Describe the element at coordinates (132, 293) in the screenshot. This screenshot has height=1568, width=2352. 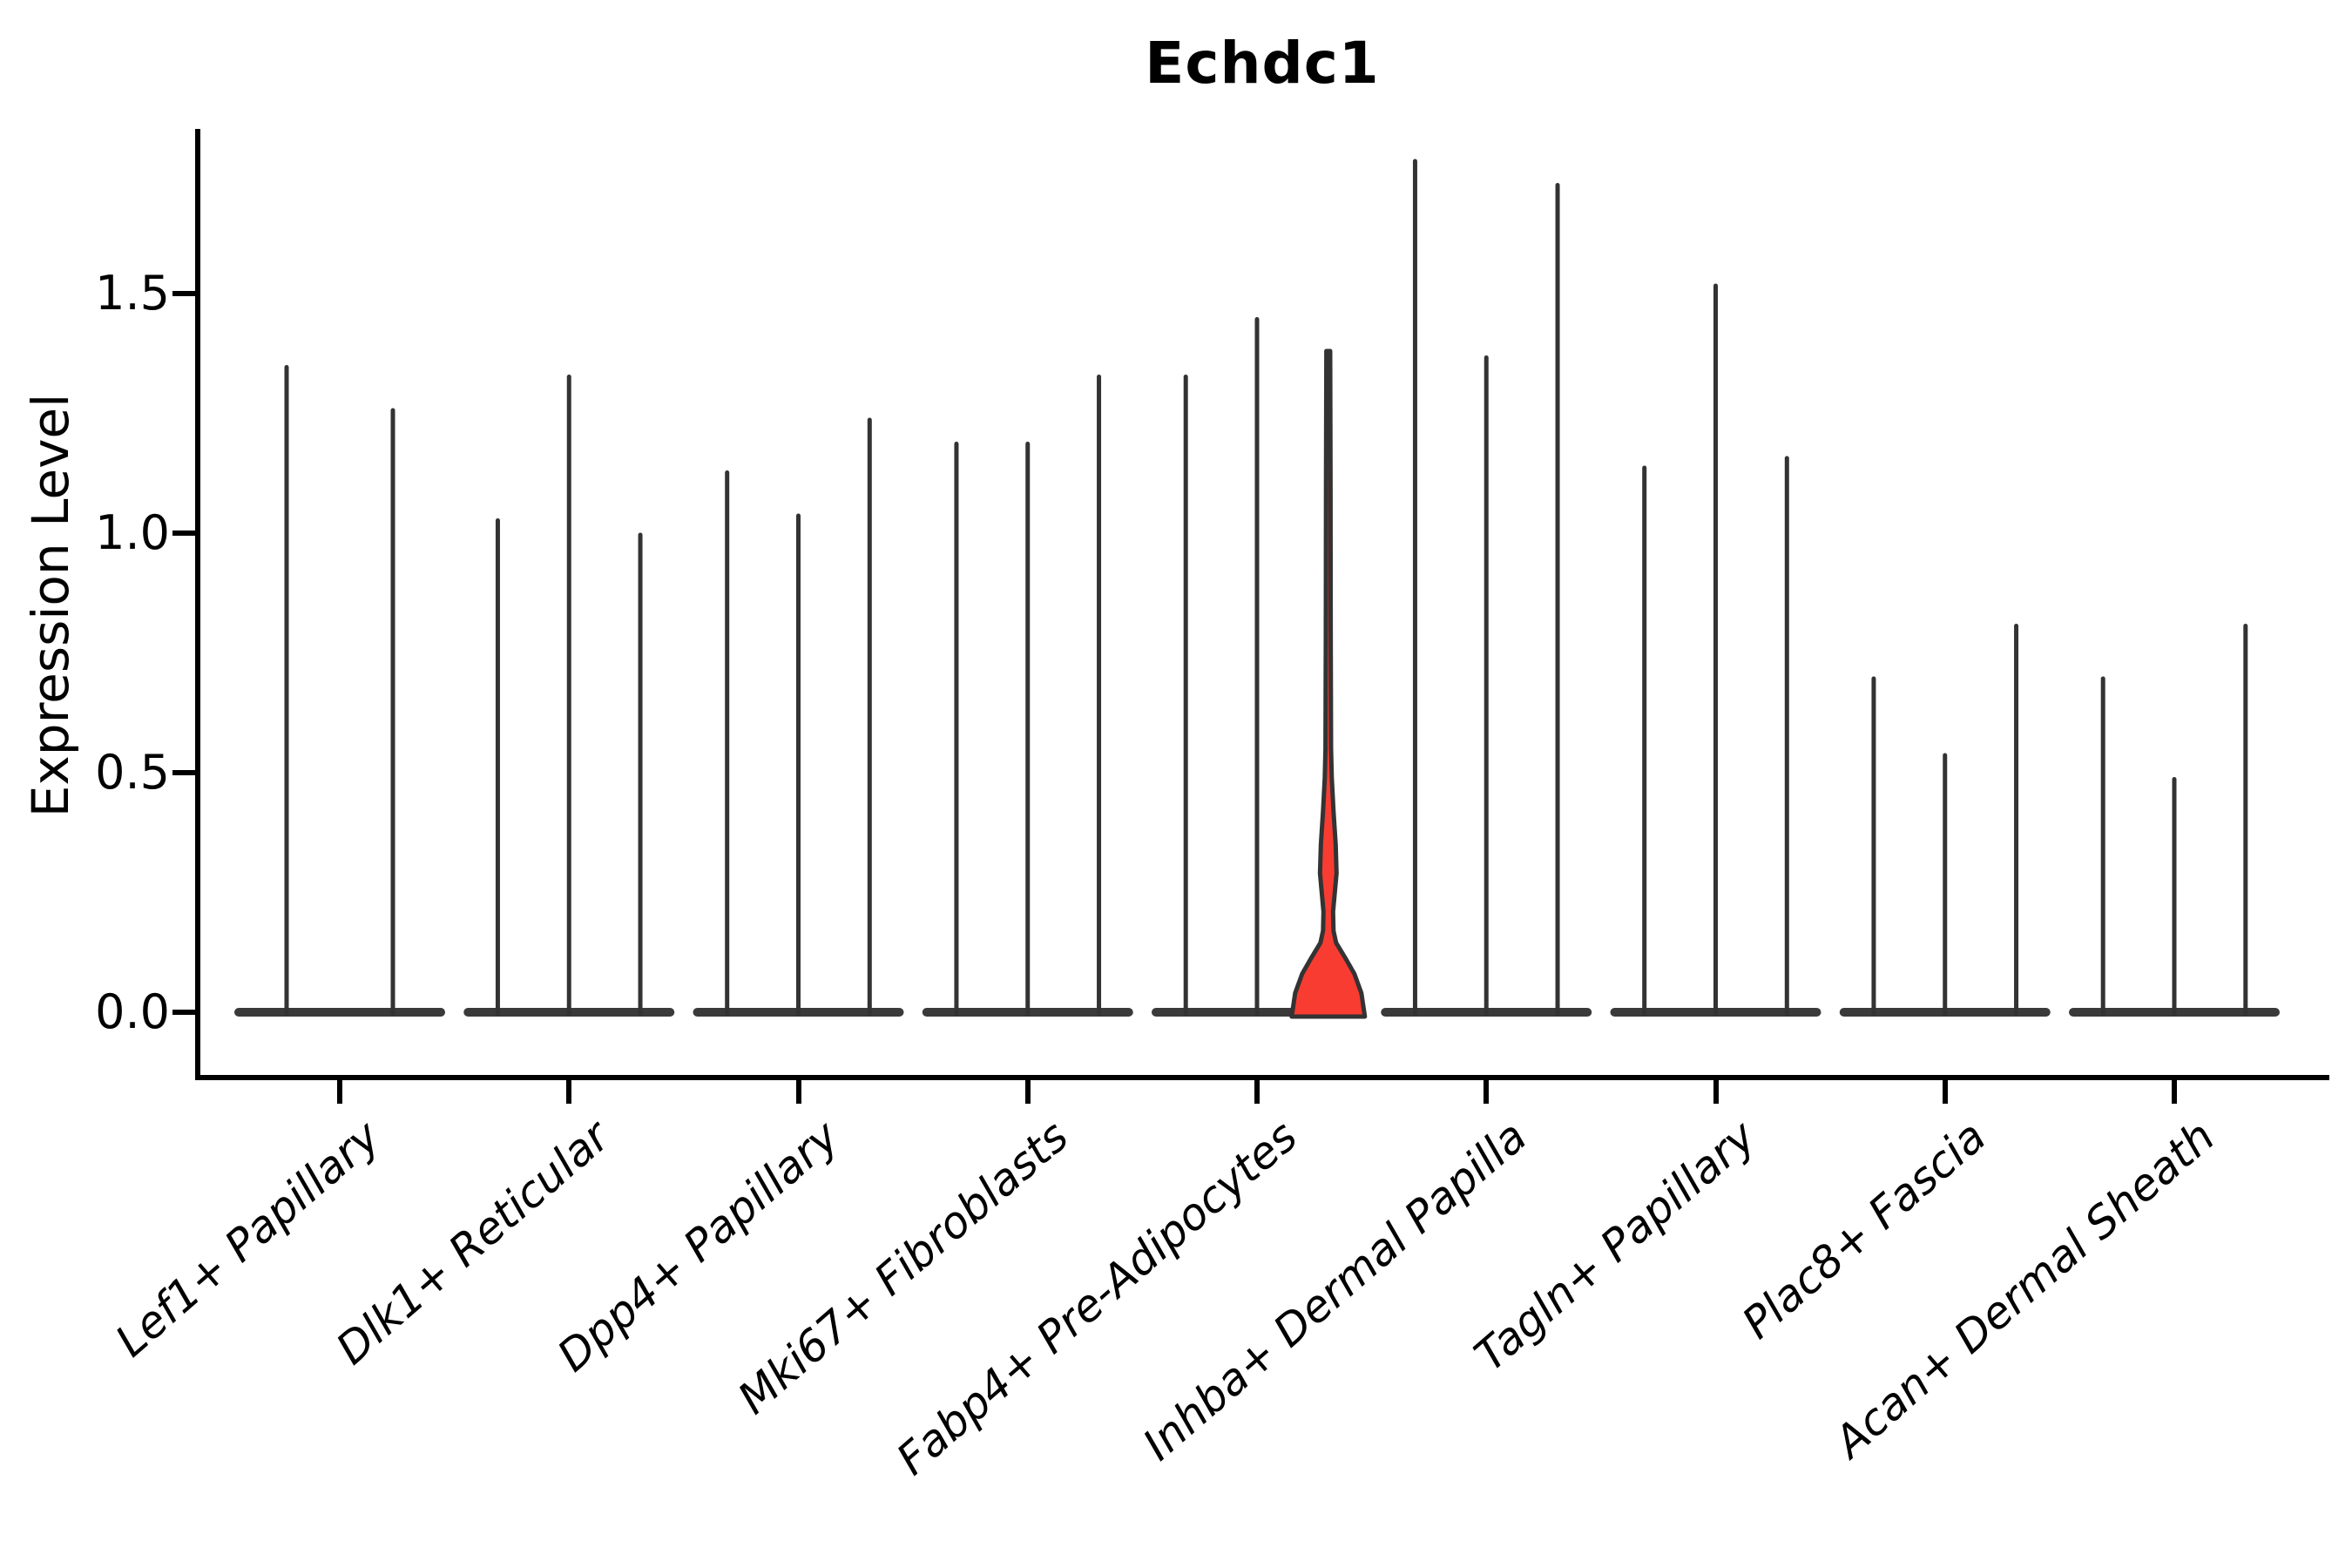
I see `y-tick-label: 1.5` at that location.